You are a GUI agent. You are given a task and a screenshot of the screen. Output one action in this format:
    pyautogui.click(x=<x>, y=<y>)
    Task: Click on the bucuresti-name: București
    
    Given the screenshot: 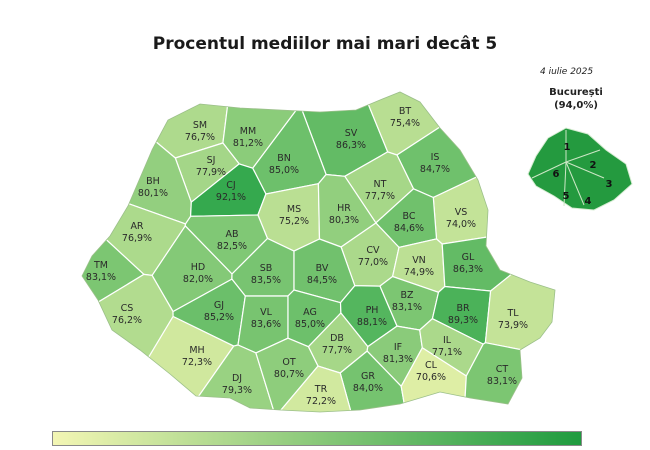 What is the action you would take?
    pyautogui.click(x=576, y=92)
    